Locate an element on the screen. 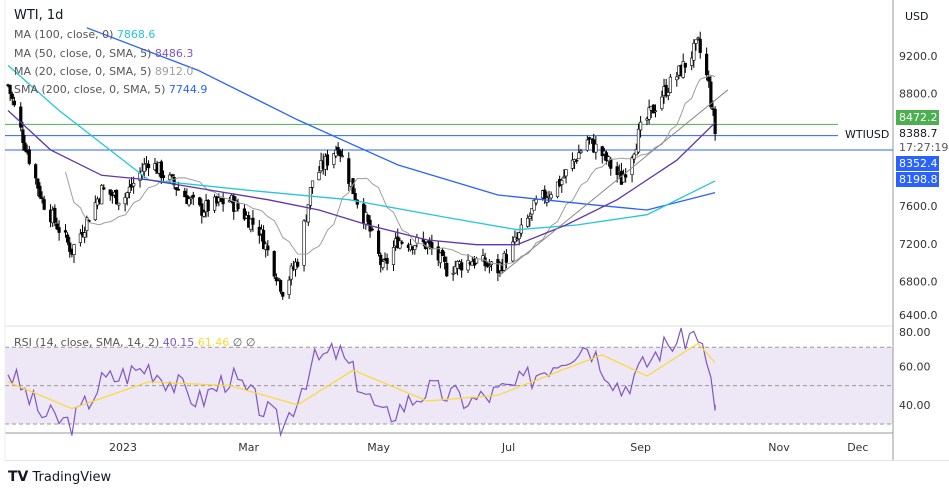  footer-divider is located at coordinates (477, 460).